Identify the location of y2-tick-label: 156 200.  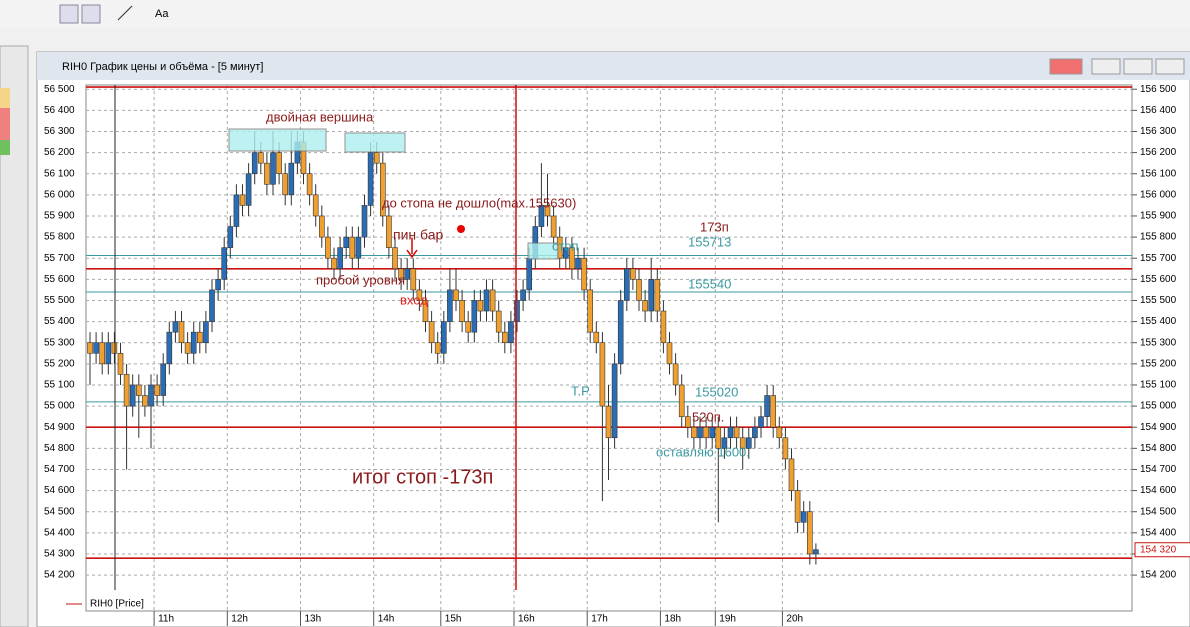
(1158, 152).